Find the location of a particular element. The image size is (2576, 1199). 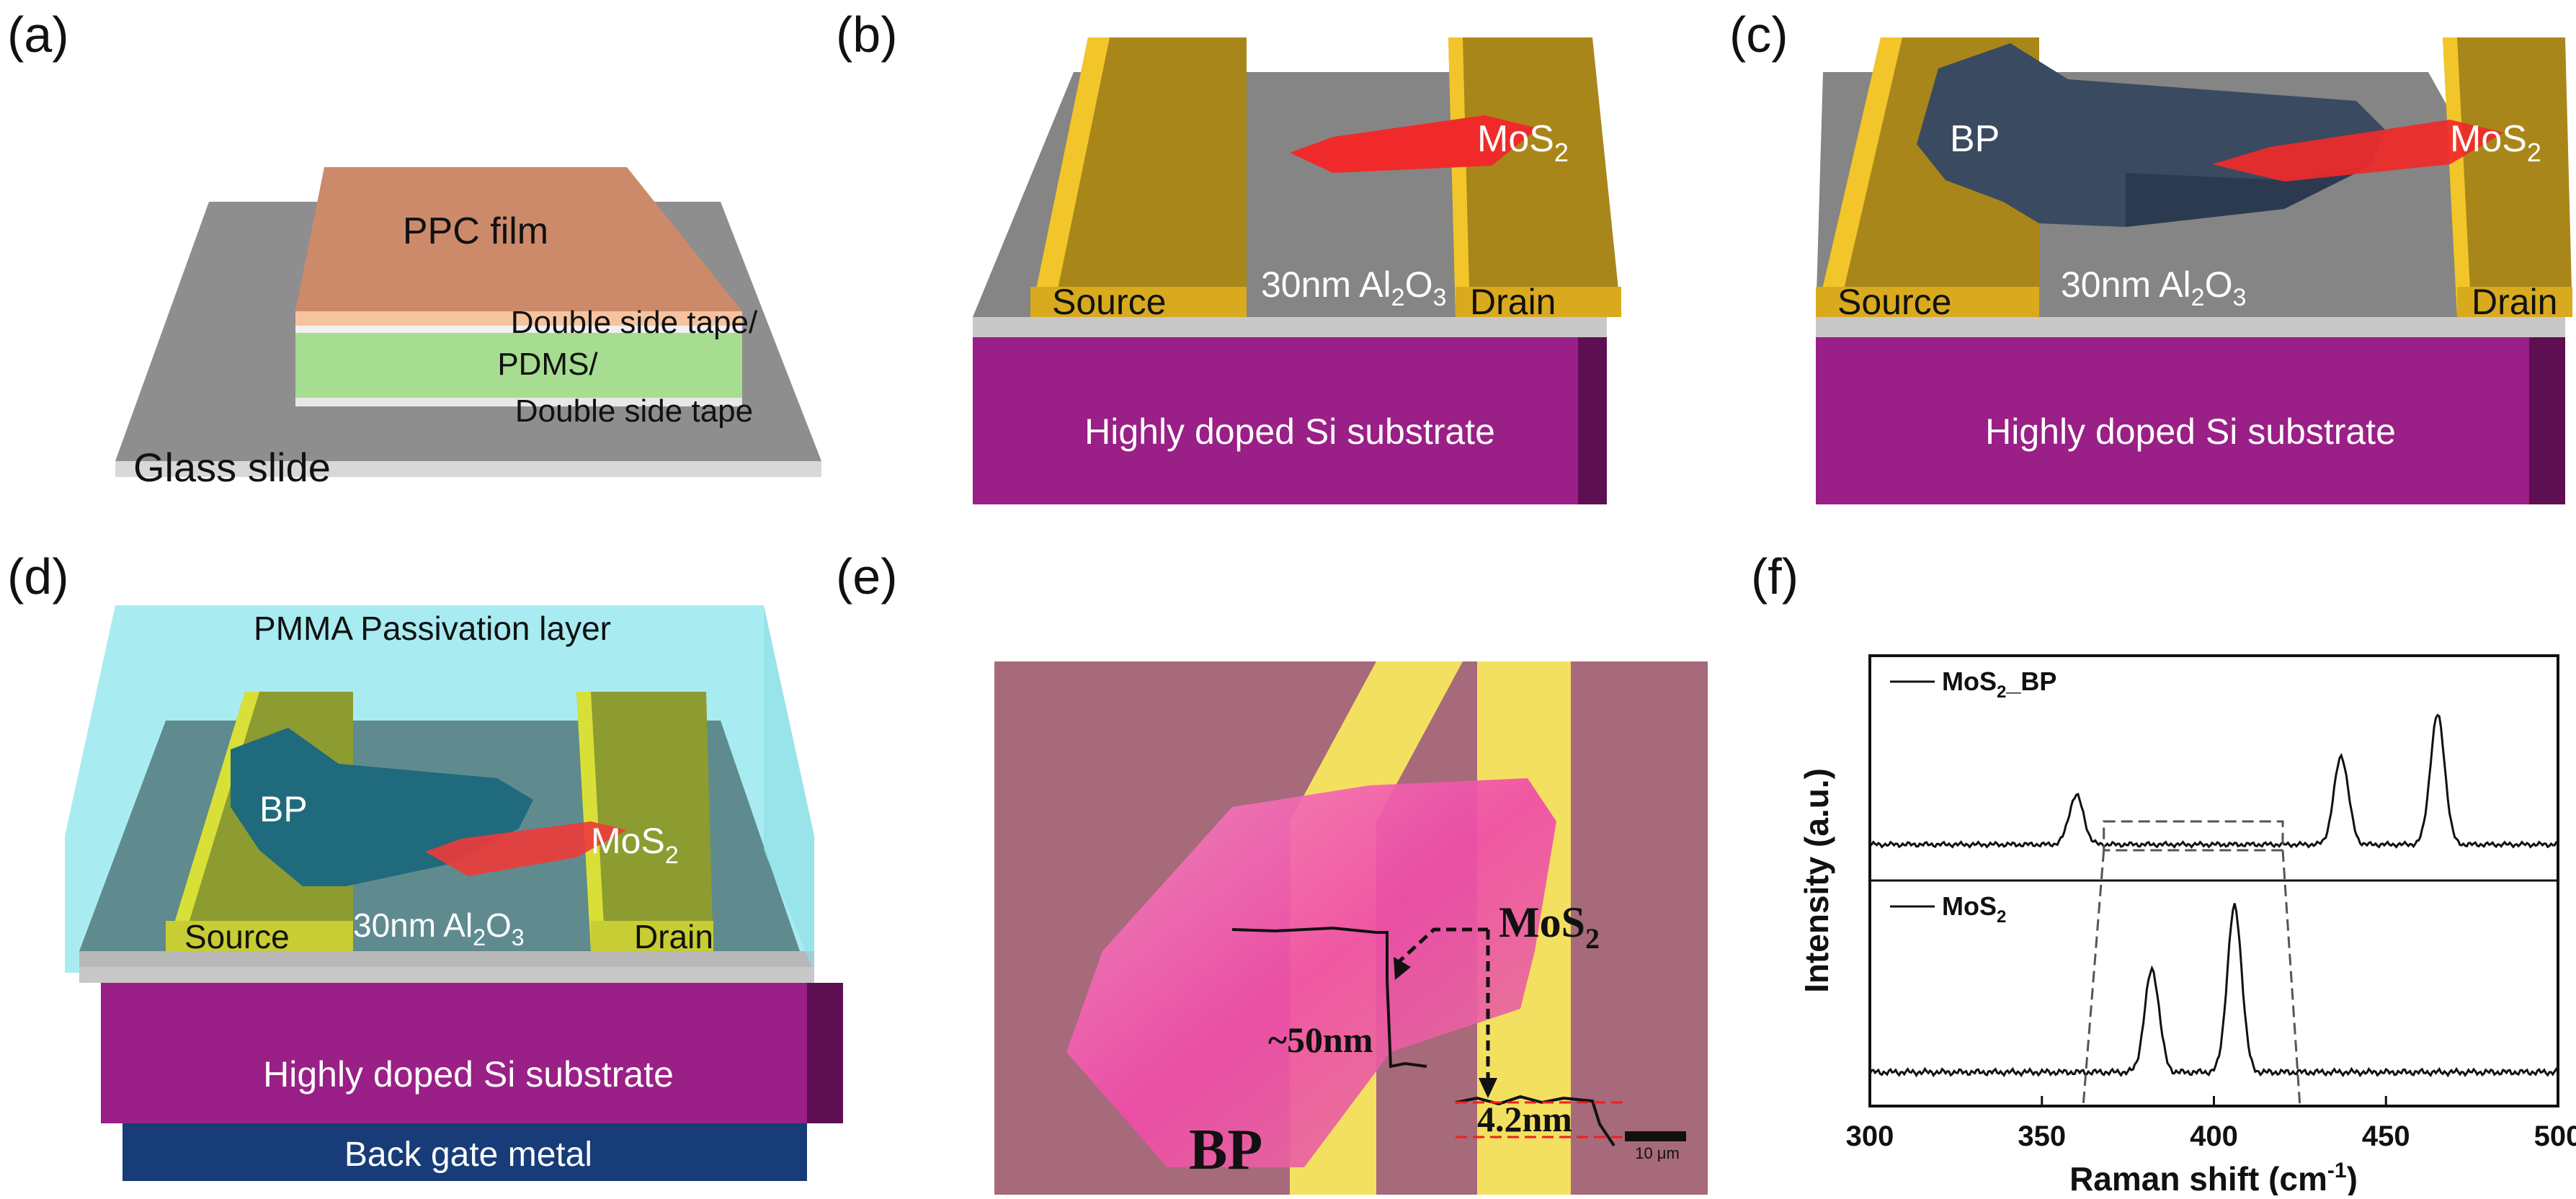

panel-label-f: (f) is located at coordinates (1775, 576).